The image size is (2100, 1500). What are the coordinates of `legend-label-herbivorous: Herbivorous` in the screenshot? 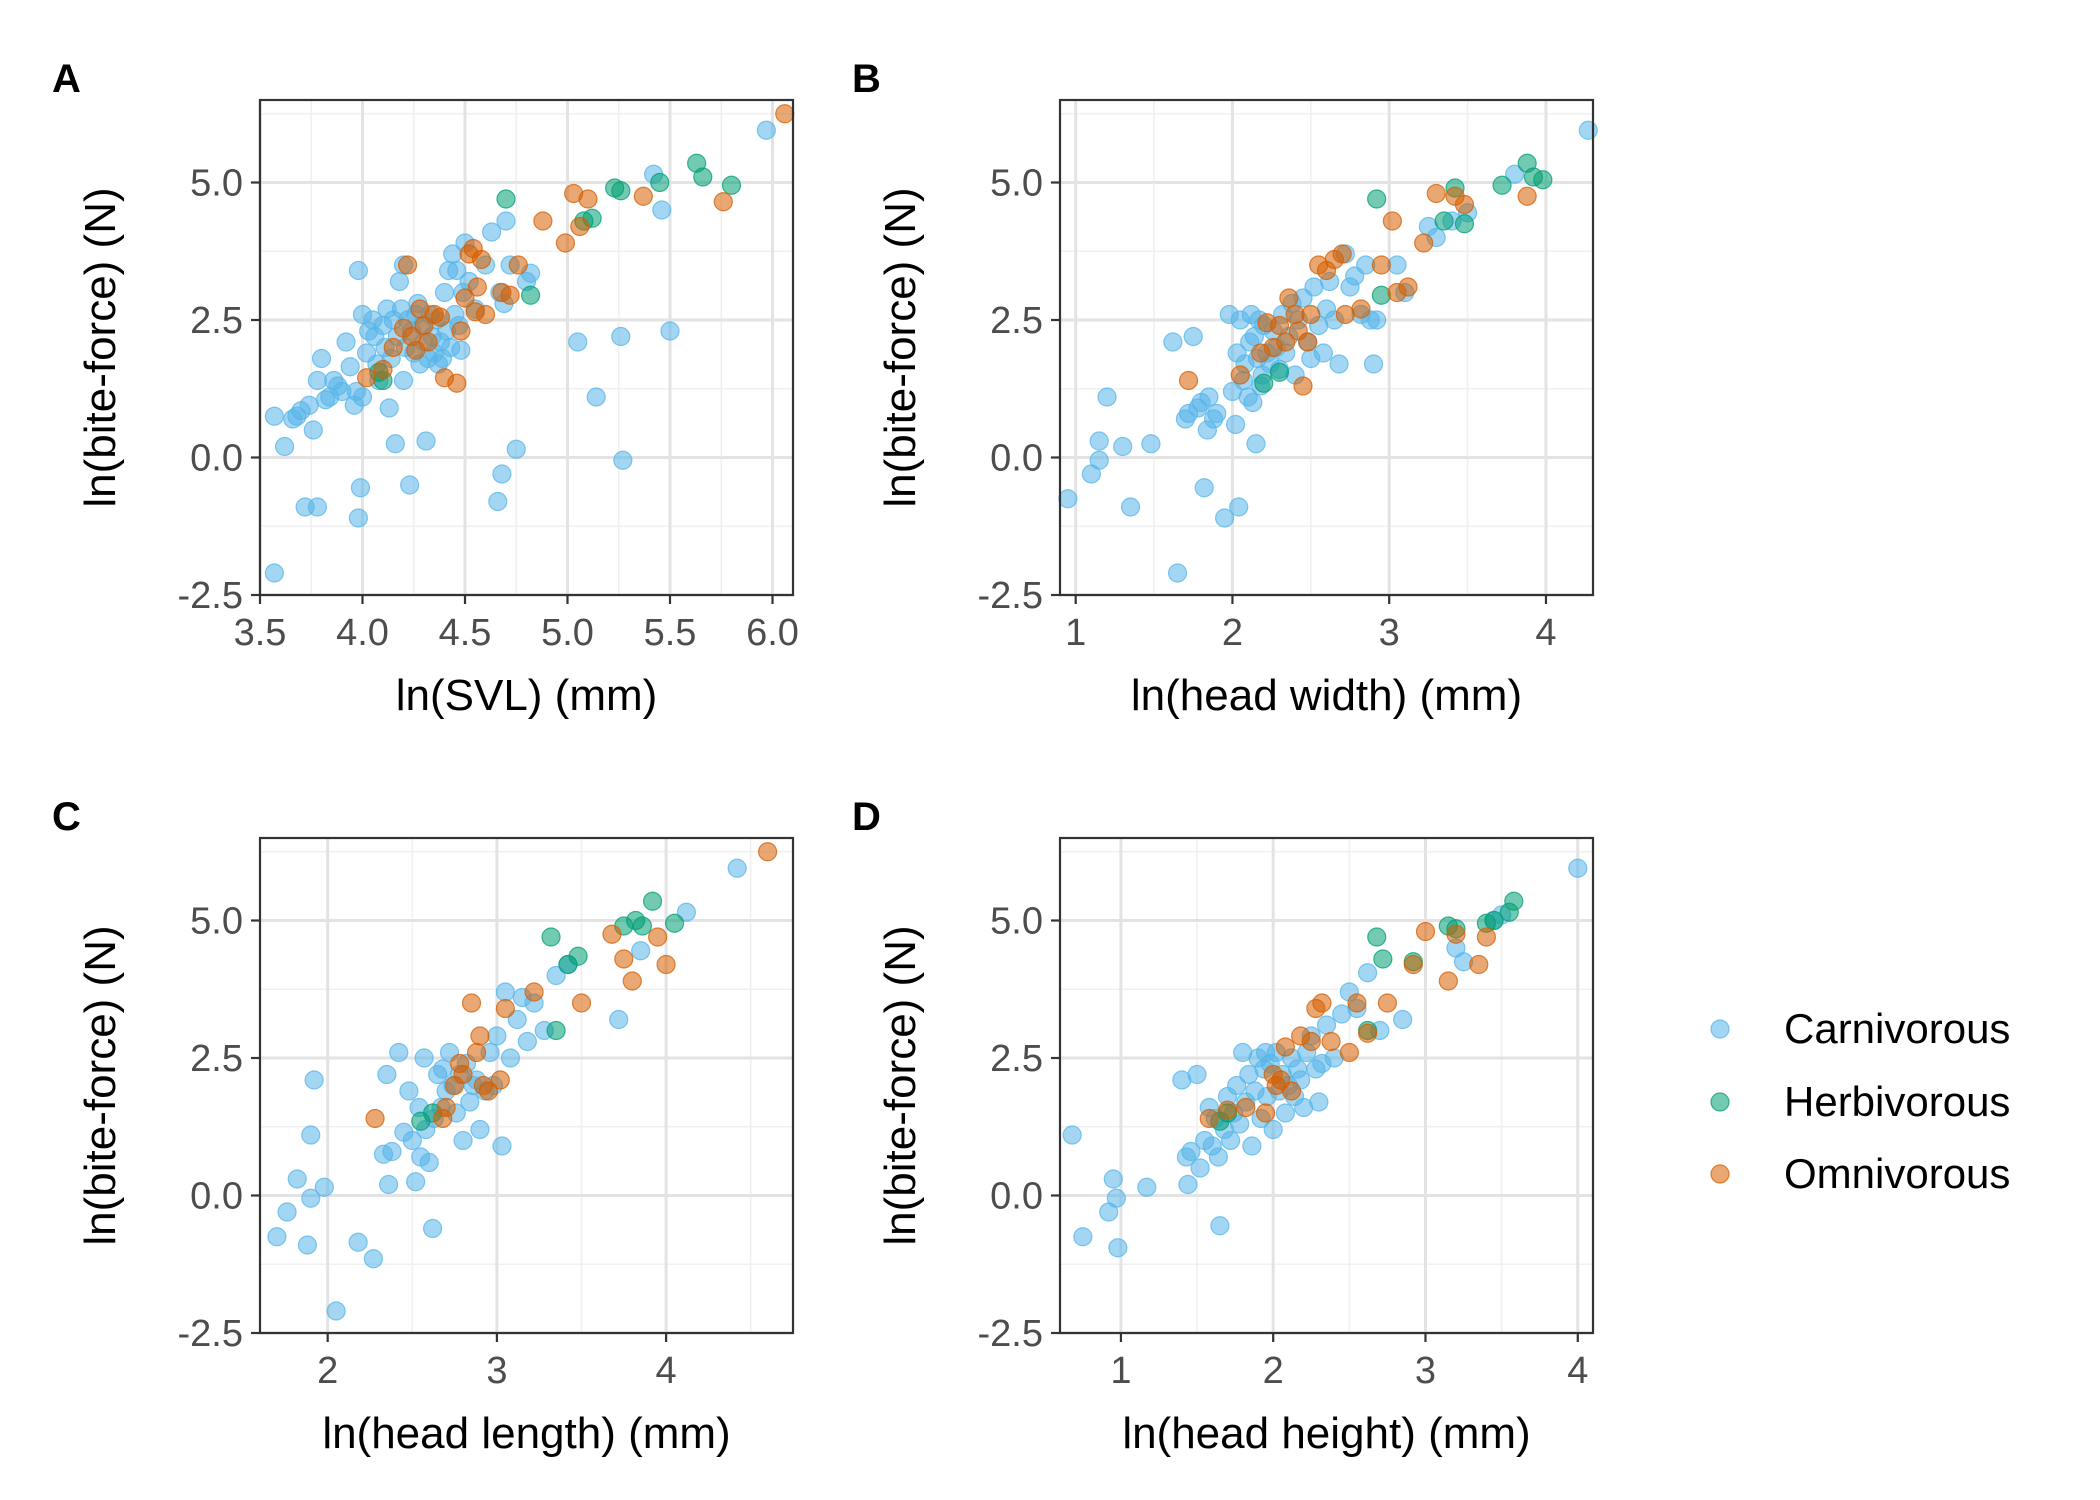 It's located at (1897, 1101).